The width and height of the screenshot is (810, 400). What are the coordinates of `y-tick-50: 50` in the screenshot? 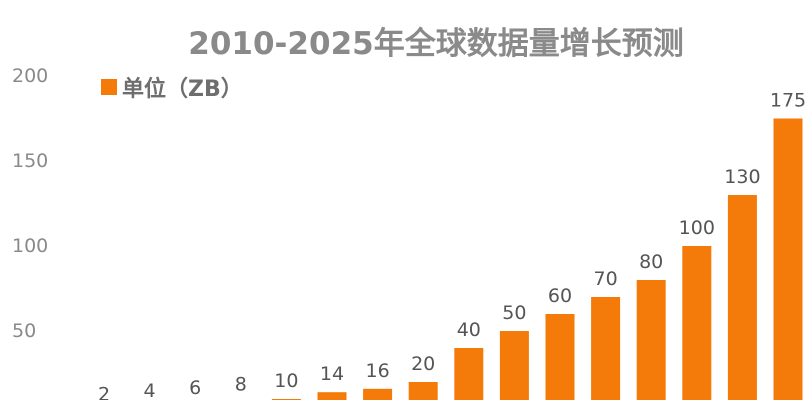 It's located at (24, 331).